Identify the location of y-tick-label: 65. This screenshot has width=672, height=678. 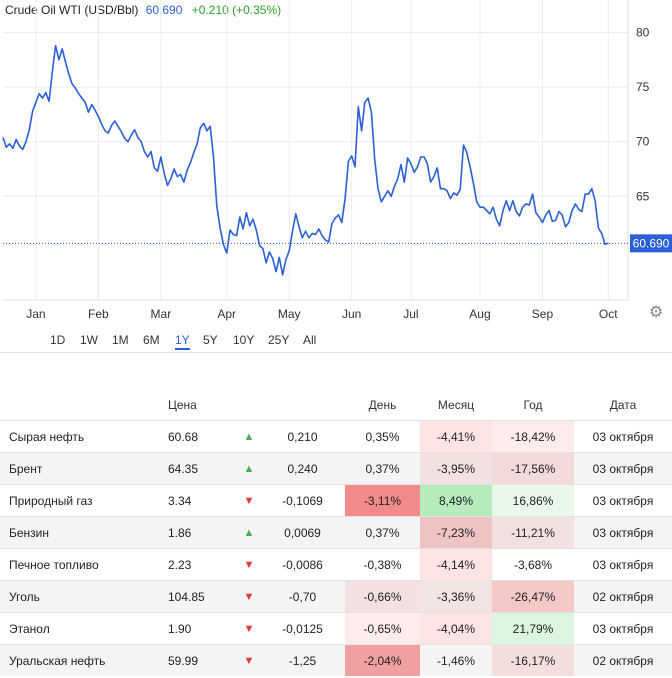
(643, 196).